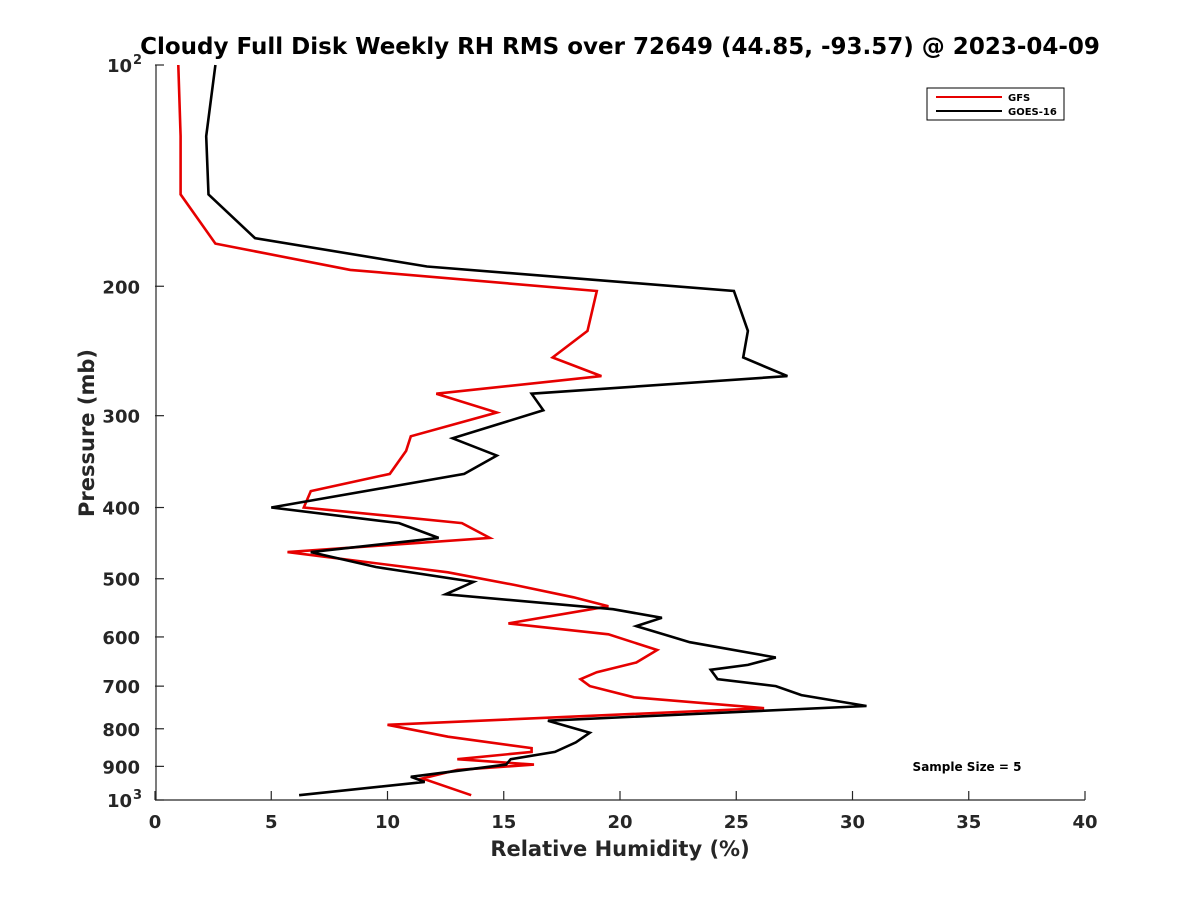 This screenshot has width=1200, height=900. I want to click on y-tick-exponent: 3, so click(137, 795).